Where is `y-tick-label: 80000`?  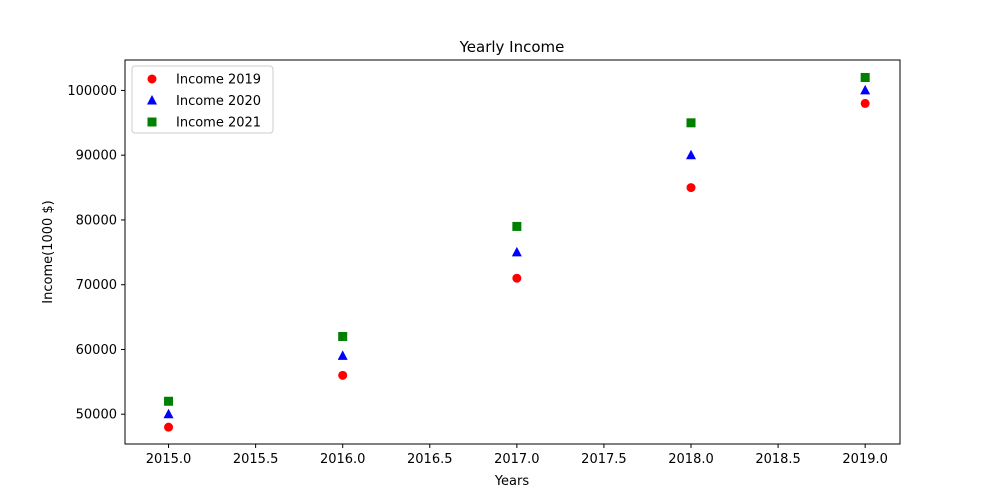 y-tick-label: 80000 is located at coordinates (96, 220).